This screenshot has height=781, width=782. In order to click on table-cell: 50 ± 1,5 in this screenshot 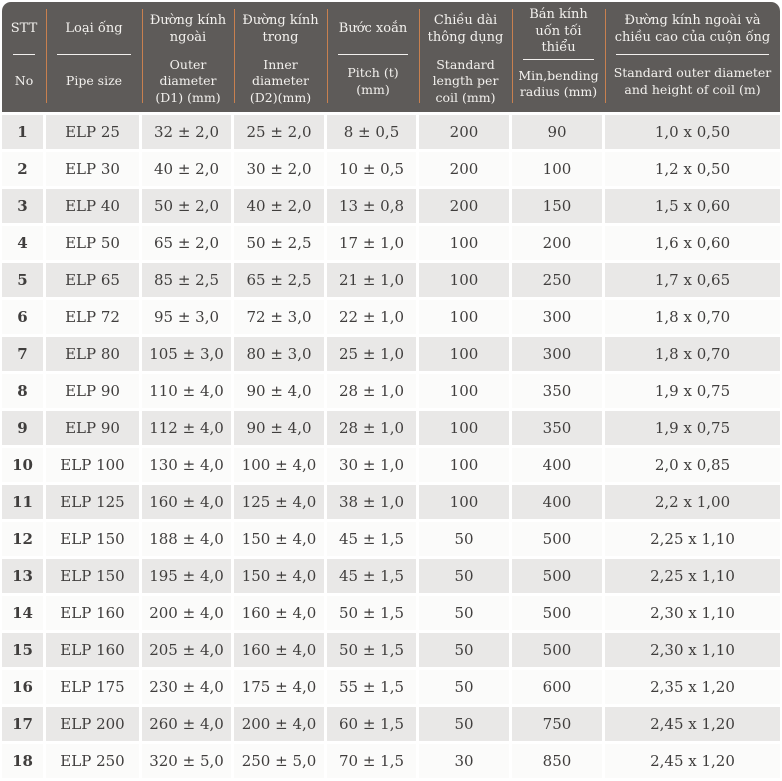, I will do `click(371, 650)`.